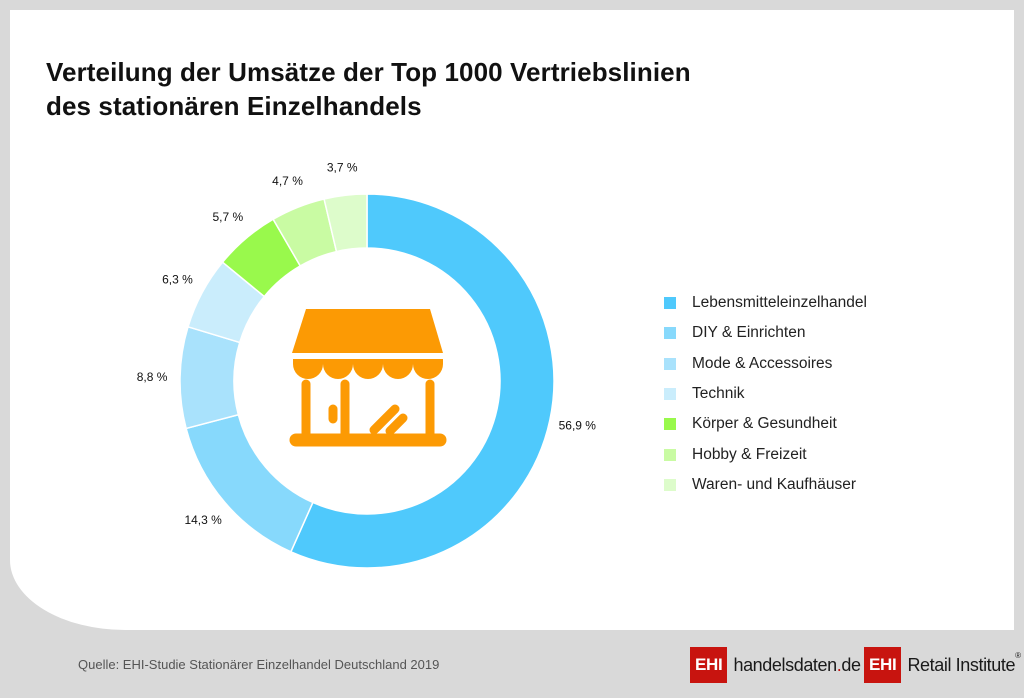 This screenshot has height=698, width=1024. What do you see at coordinates (749, 454) in the screenshot?
I see `legend-label: Hobby & Freizeit` at bounding box center [749, 454].